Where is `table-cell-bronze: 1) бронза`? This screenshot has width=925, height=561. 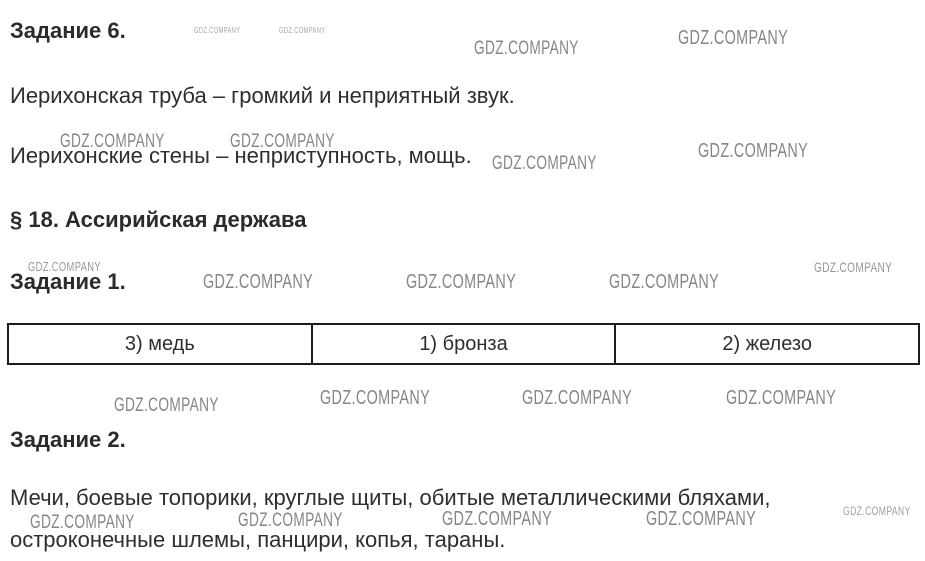 table-cell-bronze: 1) бронза is located at coordinates (462, 344).